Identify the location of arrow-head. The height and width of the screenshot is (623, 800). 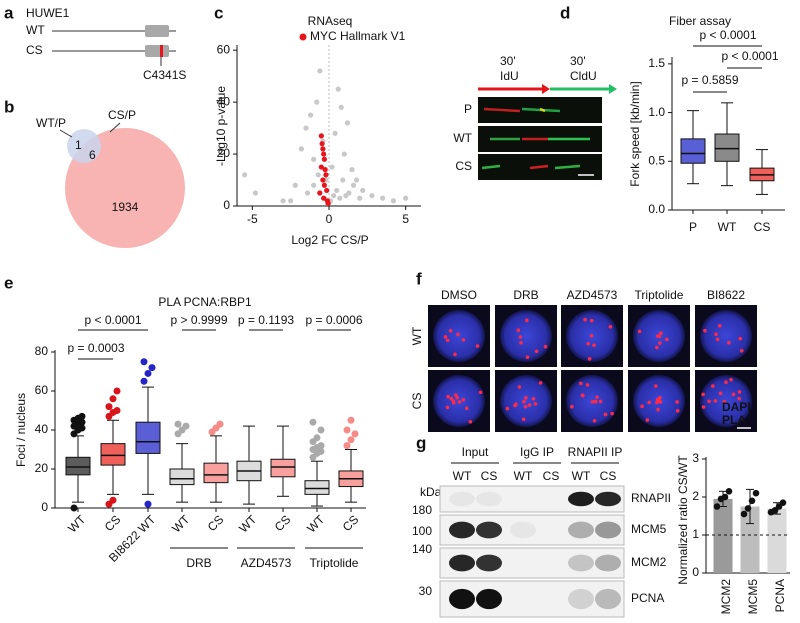
(613, 89).